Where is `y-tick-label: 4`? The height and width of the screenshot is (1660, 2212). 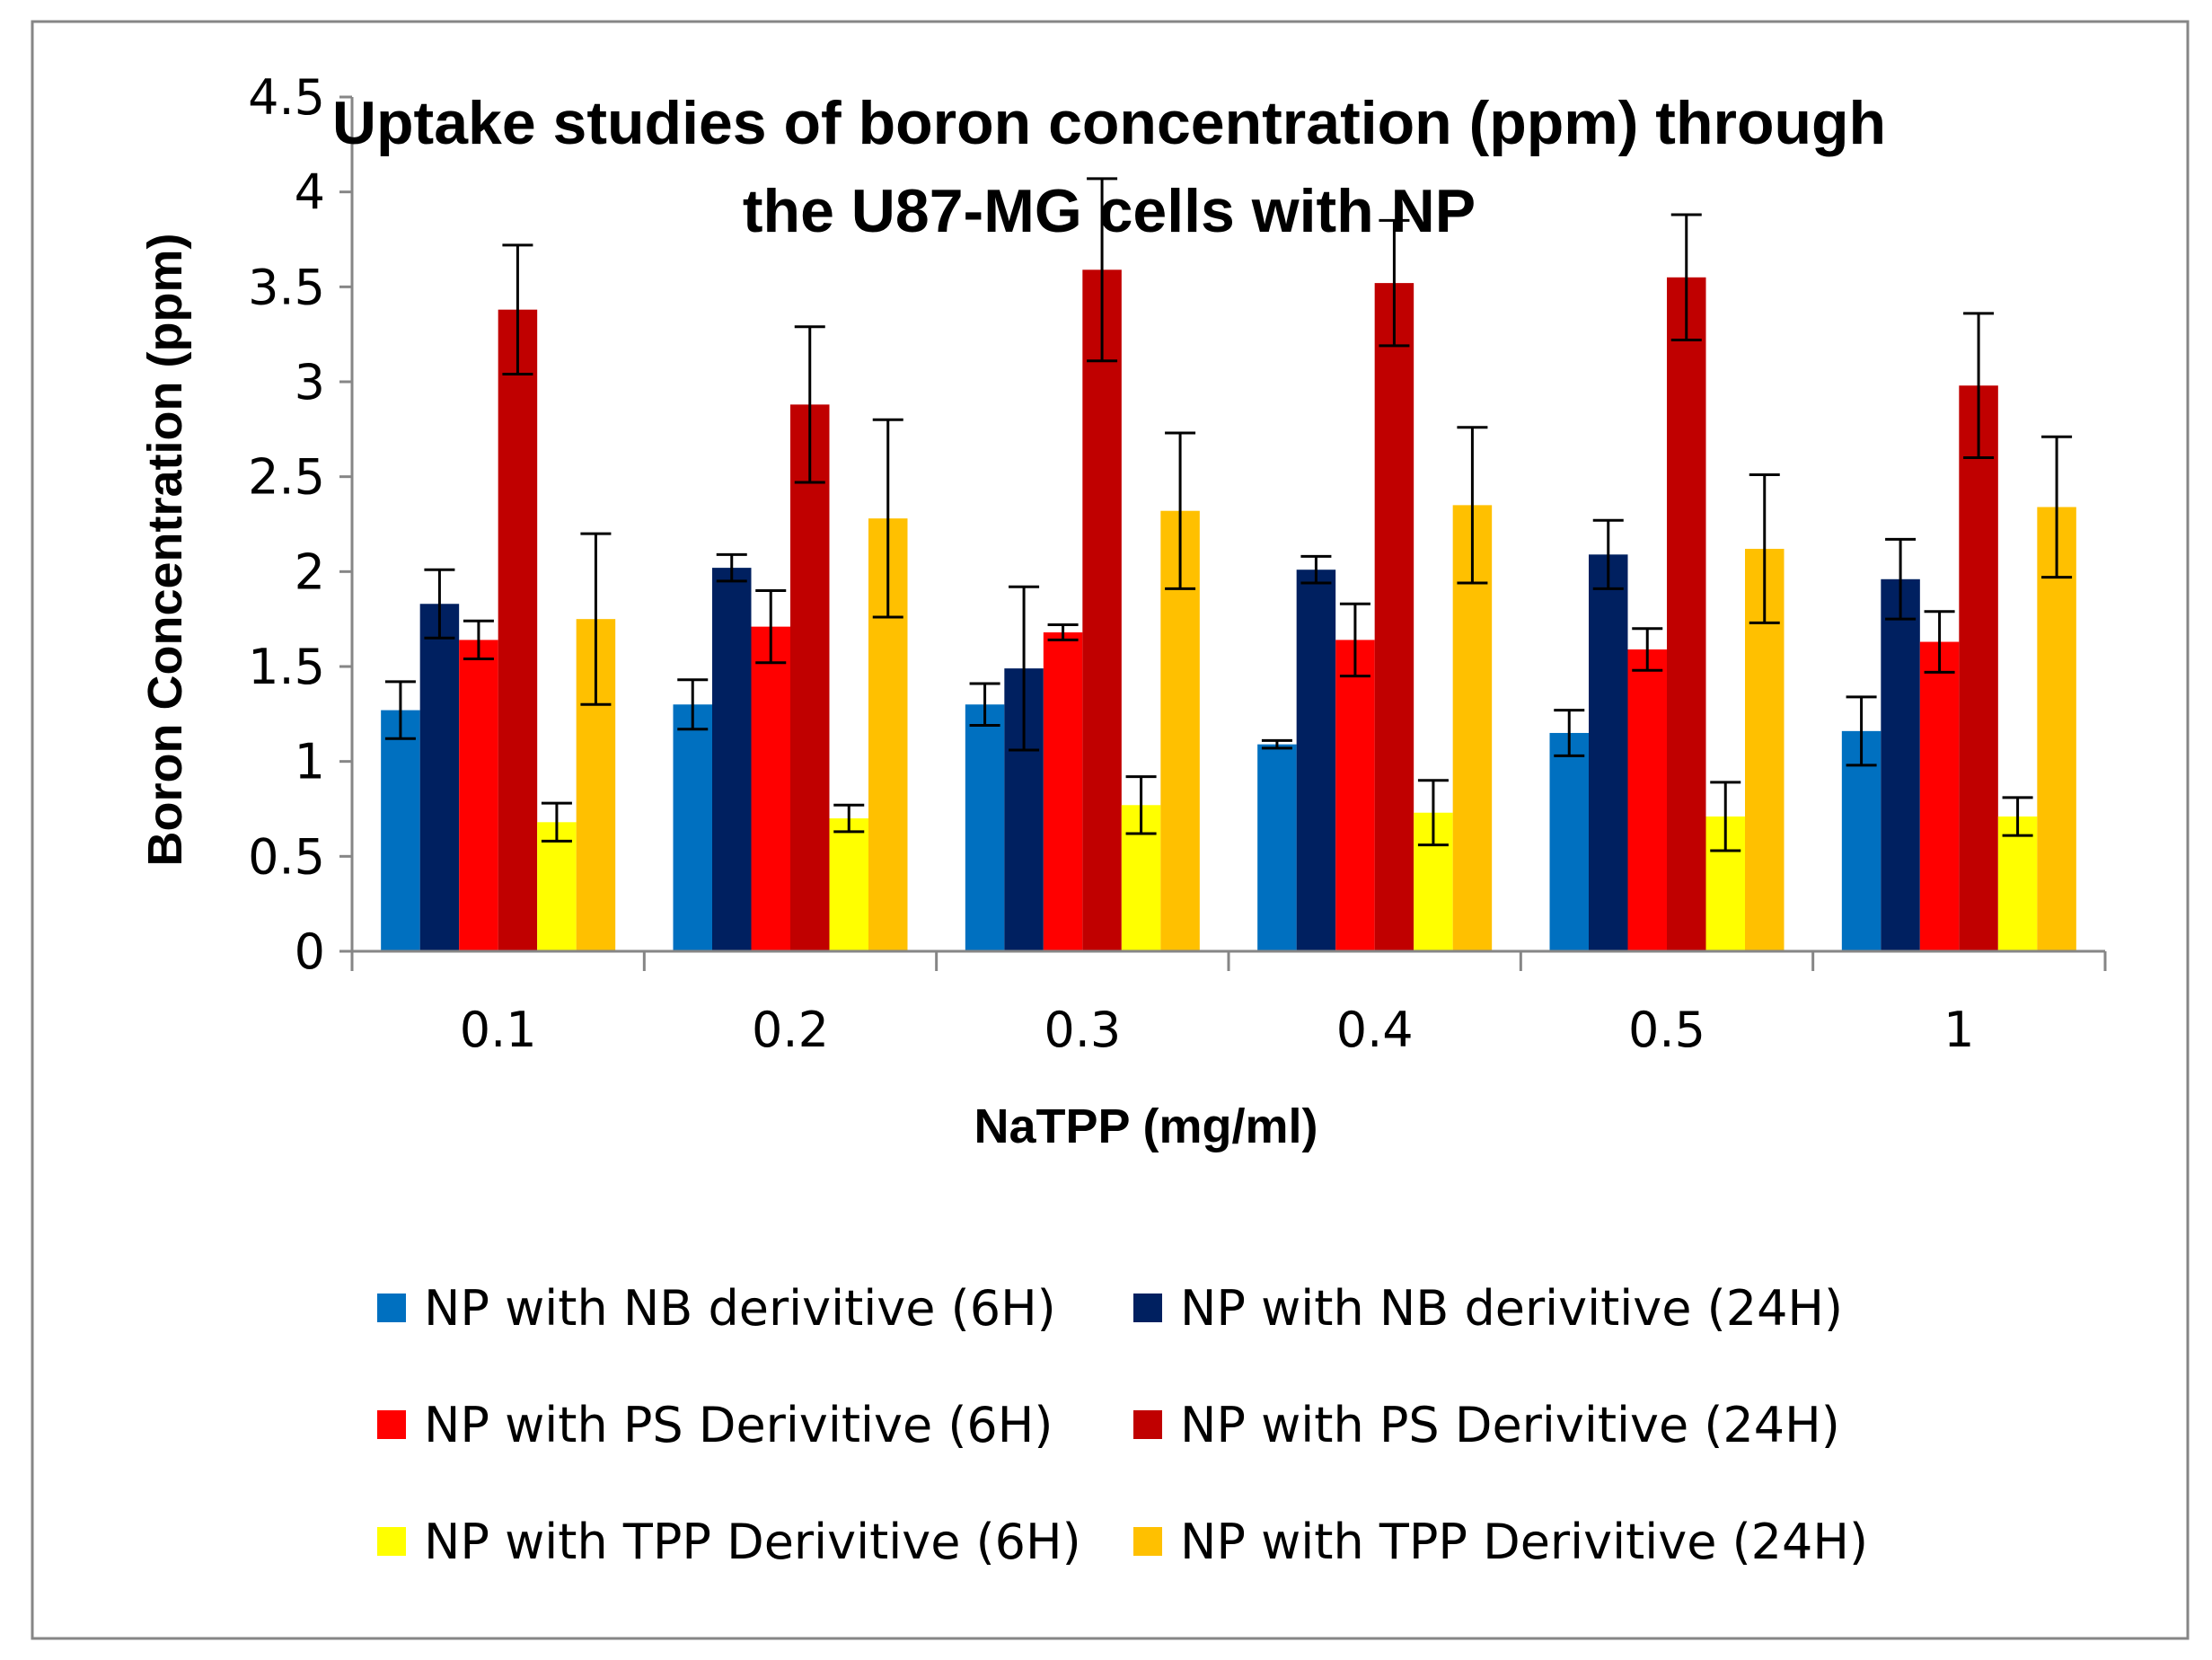
y-tick-label: 4 is located at coordinates (310, 192).